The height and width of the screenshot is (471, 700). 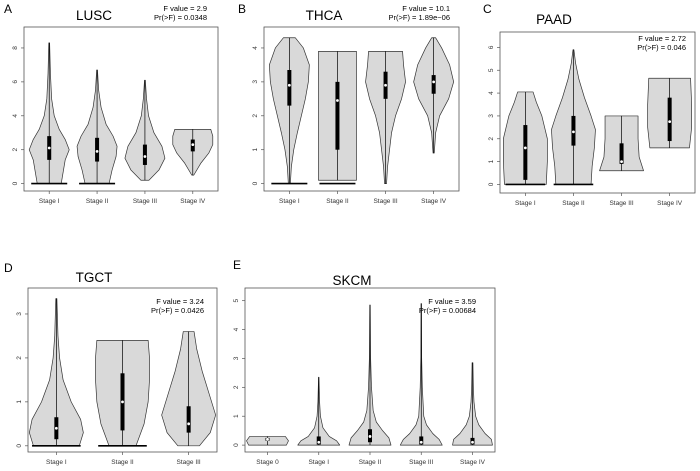 What do you see at coordinates (236, 300) in the screenshot?
I see `y-tick-label: 5` at bounding box center [236, 300].